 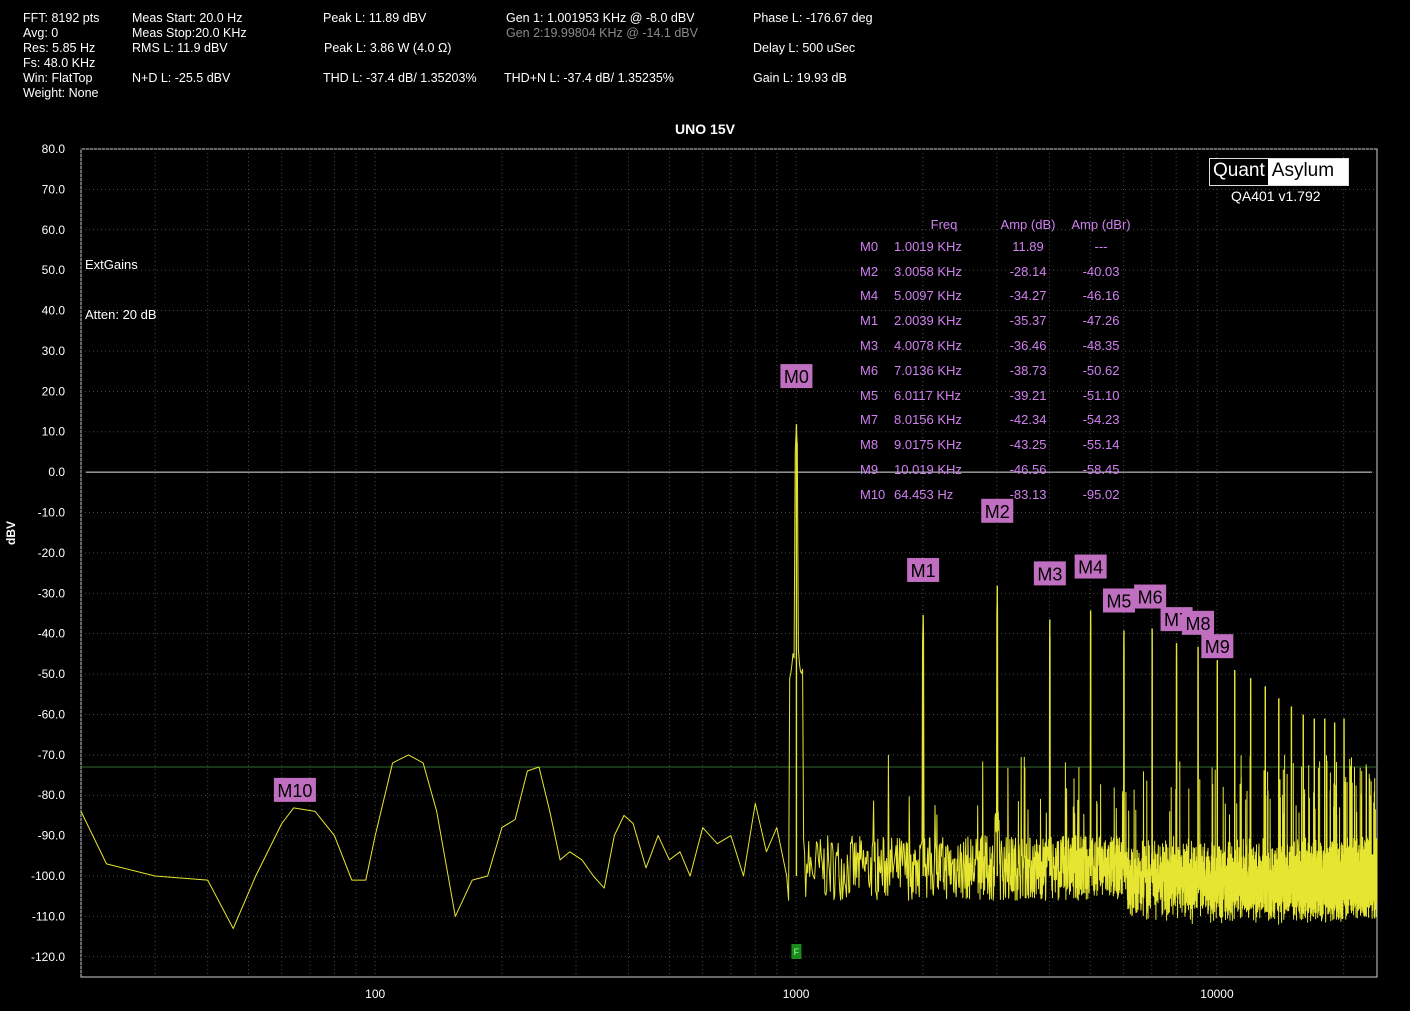 I want to click on marker-amp-dbr: -50.62, so click(x=1101, y=370).